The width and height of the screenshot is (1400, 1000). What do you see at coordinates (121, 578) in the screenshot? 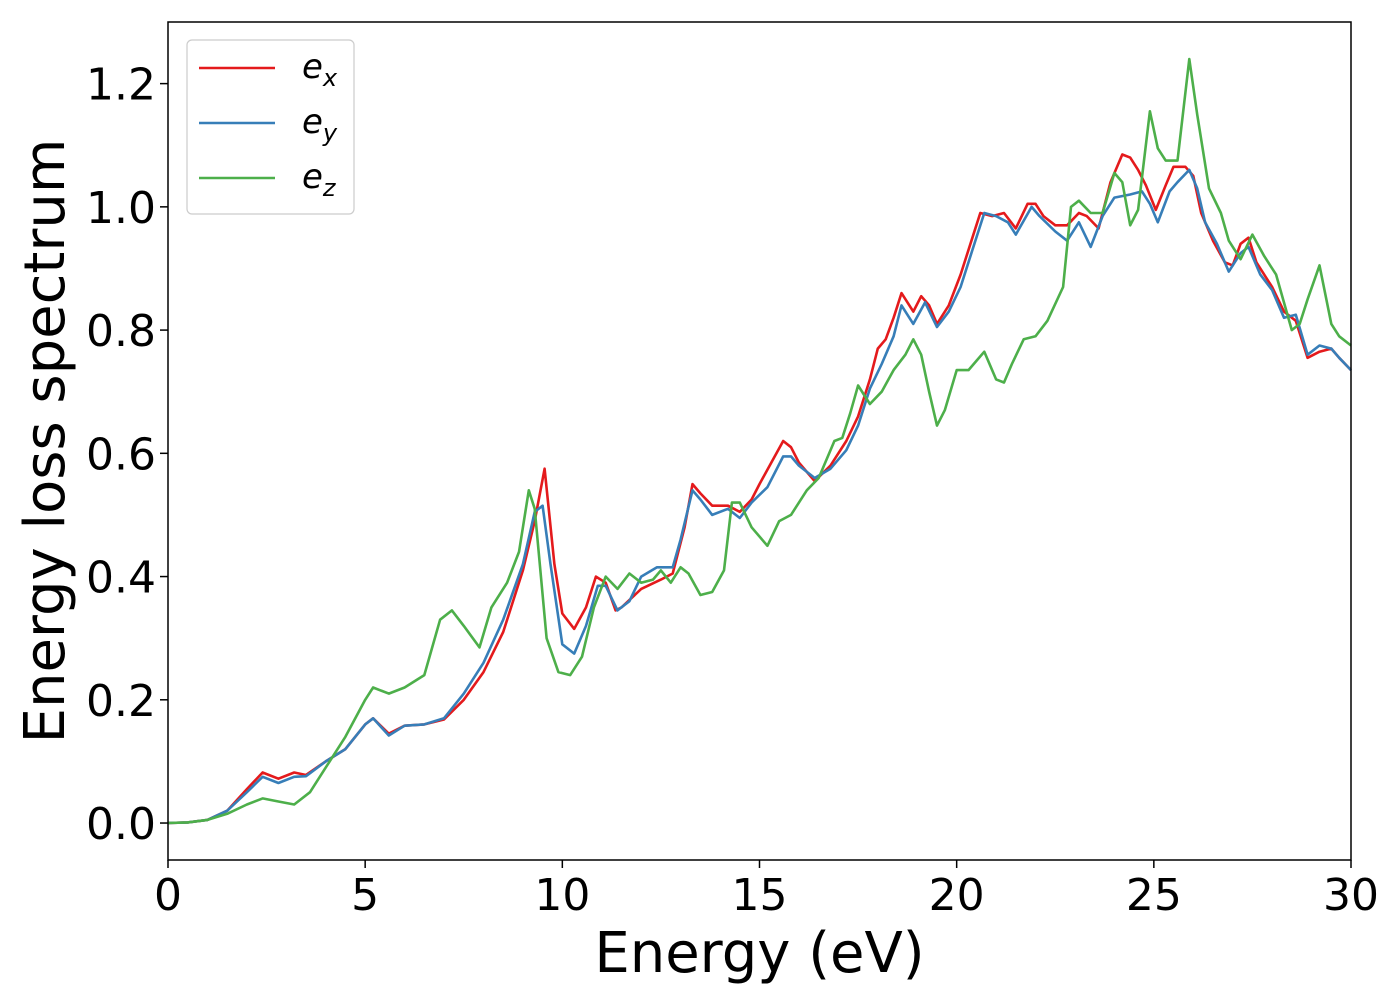
I see `y-tick-label: 0.4` at bounding box center [121, 578].